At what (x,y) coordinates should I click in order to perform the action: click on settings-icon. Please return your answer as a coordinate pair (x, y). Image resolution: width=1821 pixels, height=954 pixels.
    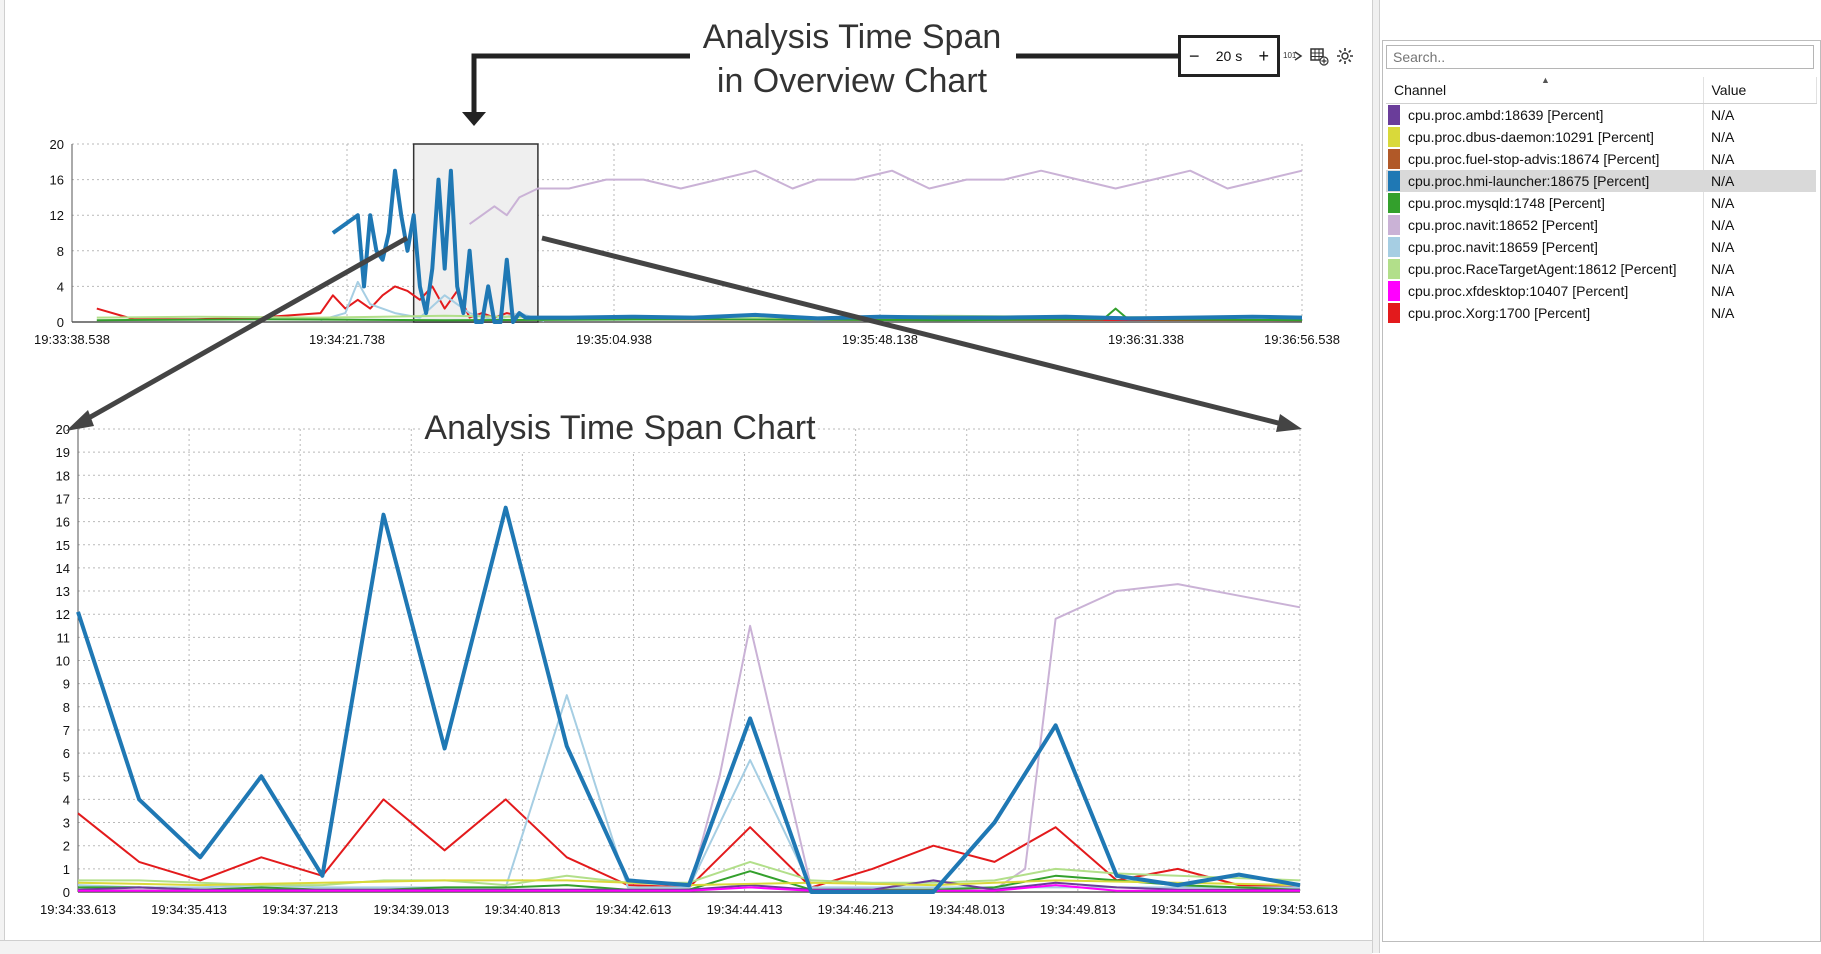
    Looking at the image, I should click on (1345, 56).